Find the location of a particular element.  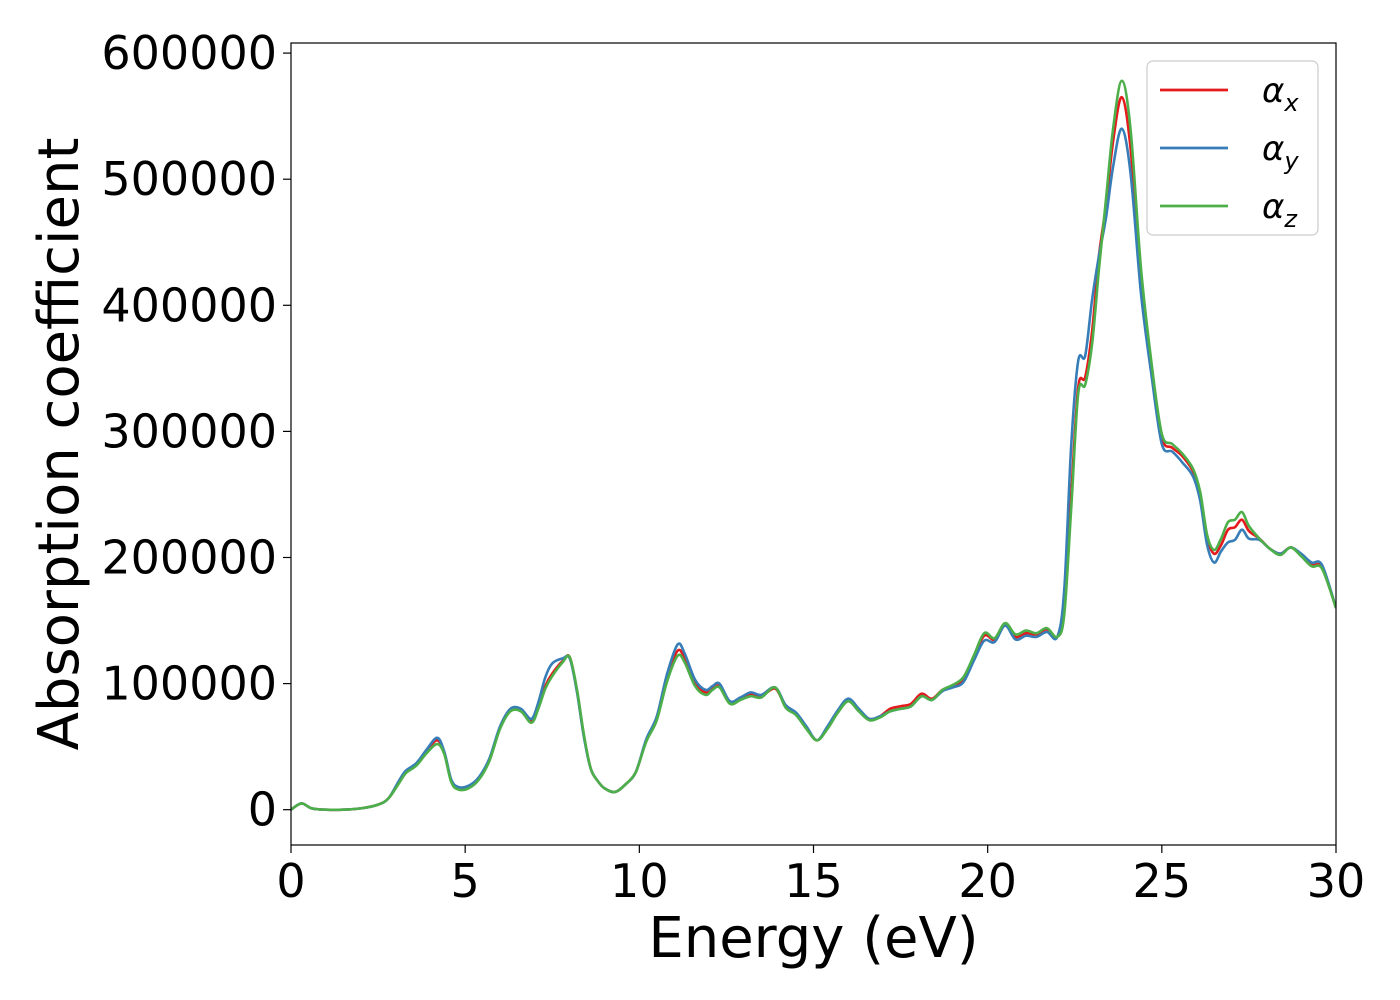

y-axis-ticks: 0 100000 200000 300000 400000 500000 600000 is located at coordinates (196, 431).